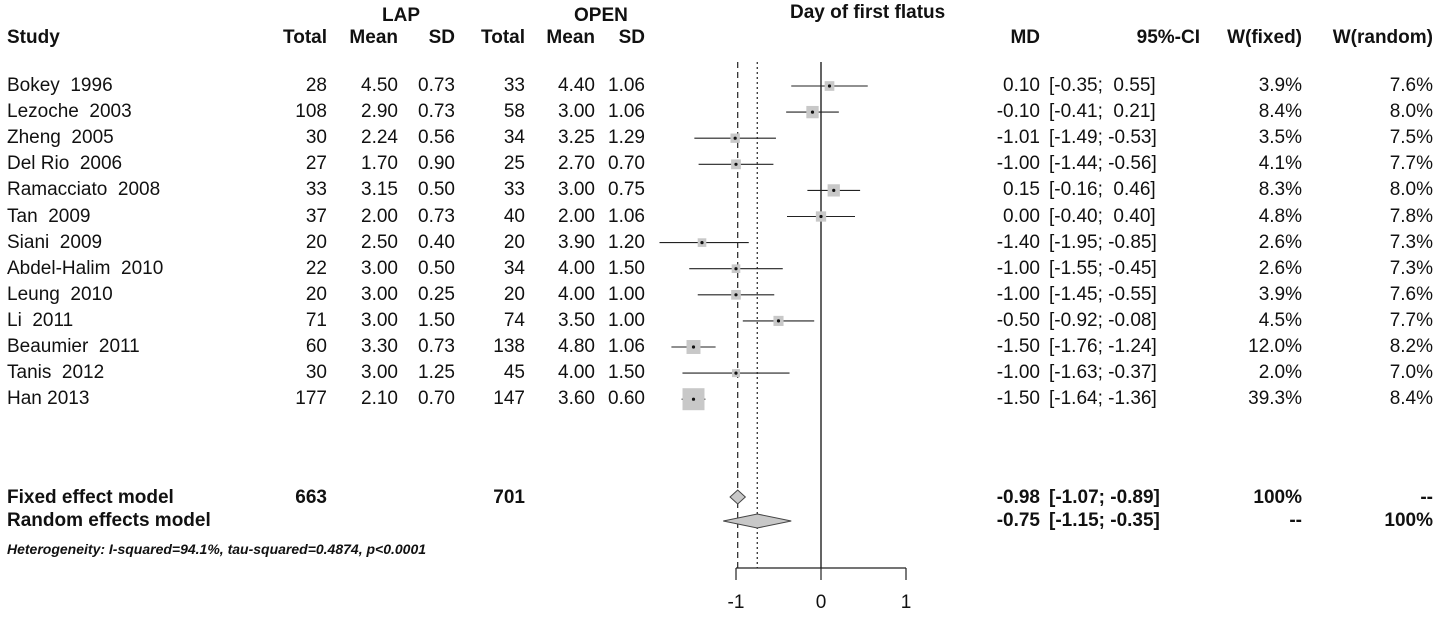 The image size is (1439, 619). What do you see at coordinates (316, 164) in the screenshot?
I see `row-t1: 27` at bounding box center [316, 164].